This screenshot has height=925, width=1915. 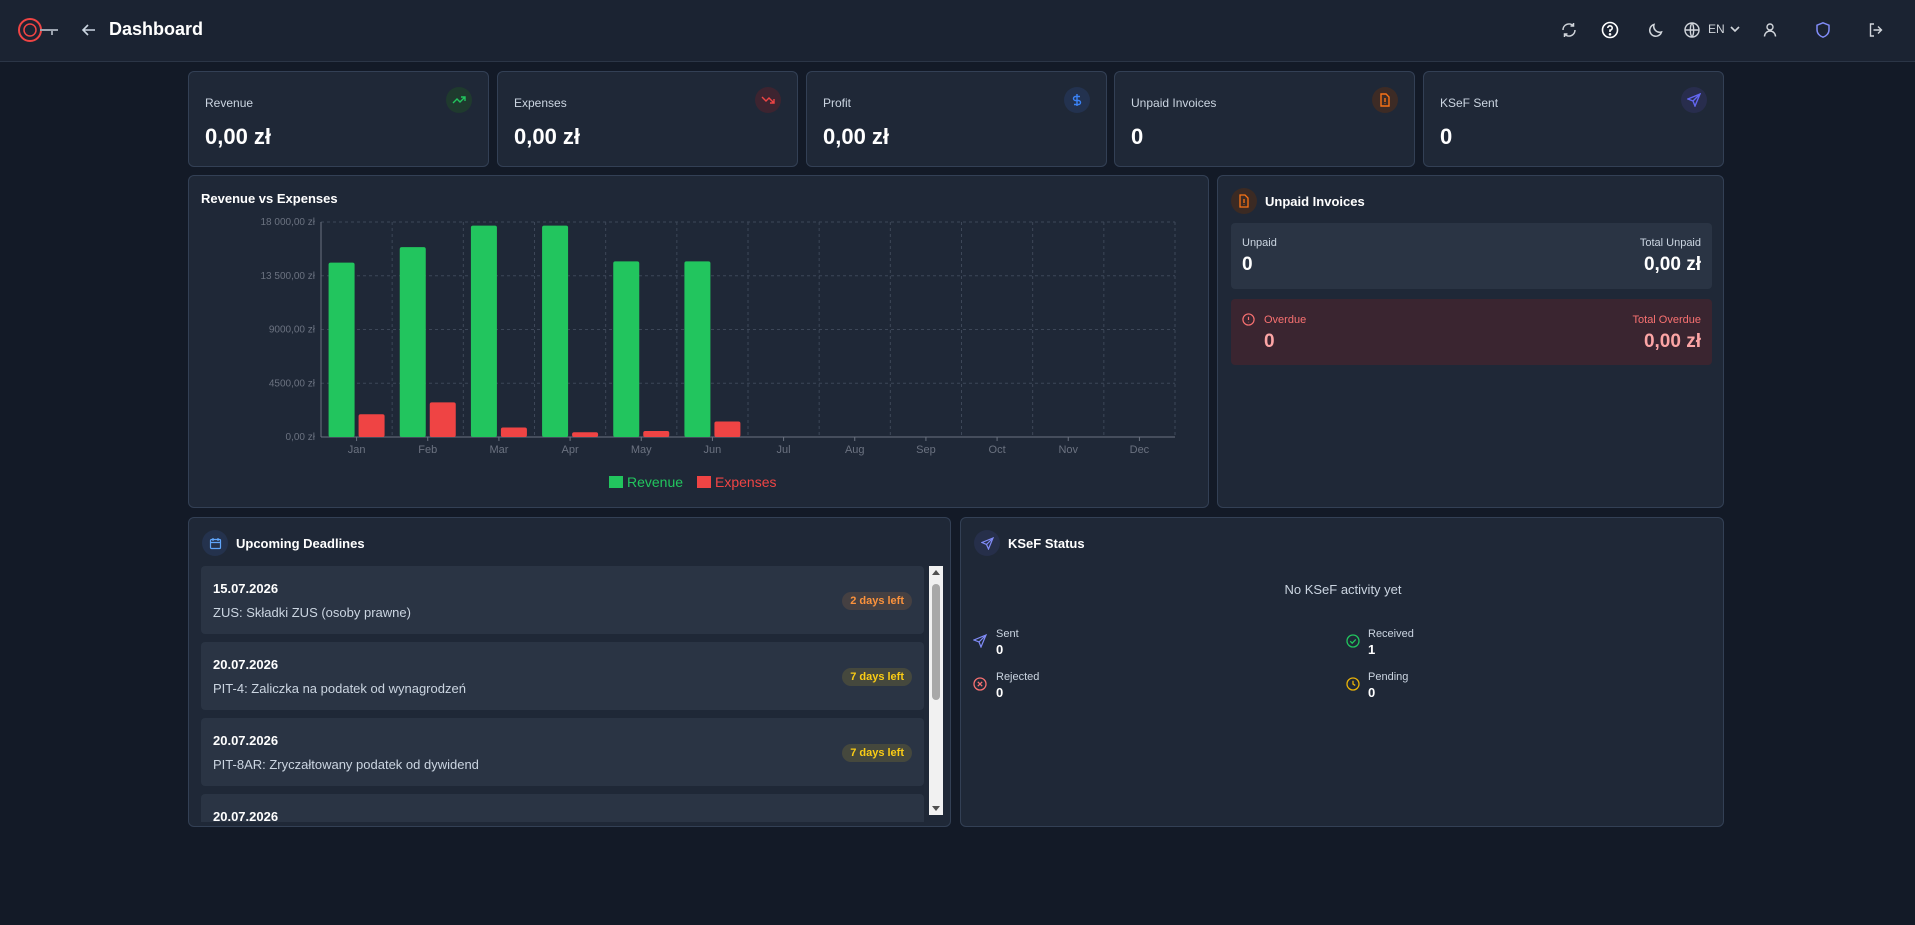 What do you see at coordinates (1046, 543) in the screenshot?
I see `ksef-title: KSeF Status` at bounding box center [1046, 543].